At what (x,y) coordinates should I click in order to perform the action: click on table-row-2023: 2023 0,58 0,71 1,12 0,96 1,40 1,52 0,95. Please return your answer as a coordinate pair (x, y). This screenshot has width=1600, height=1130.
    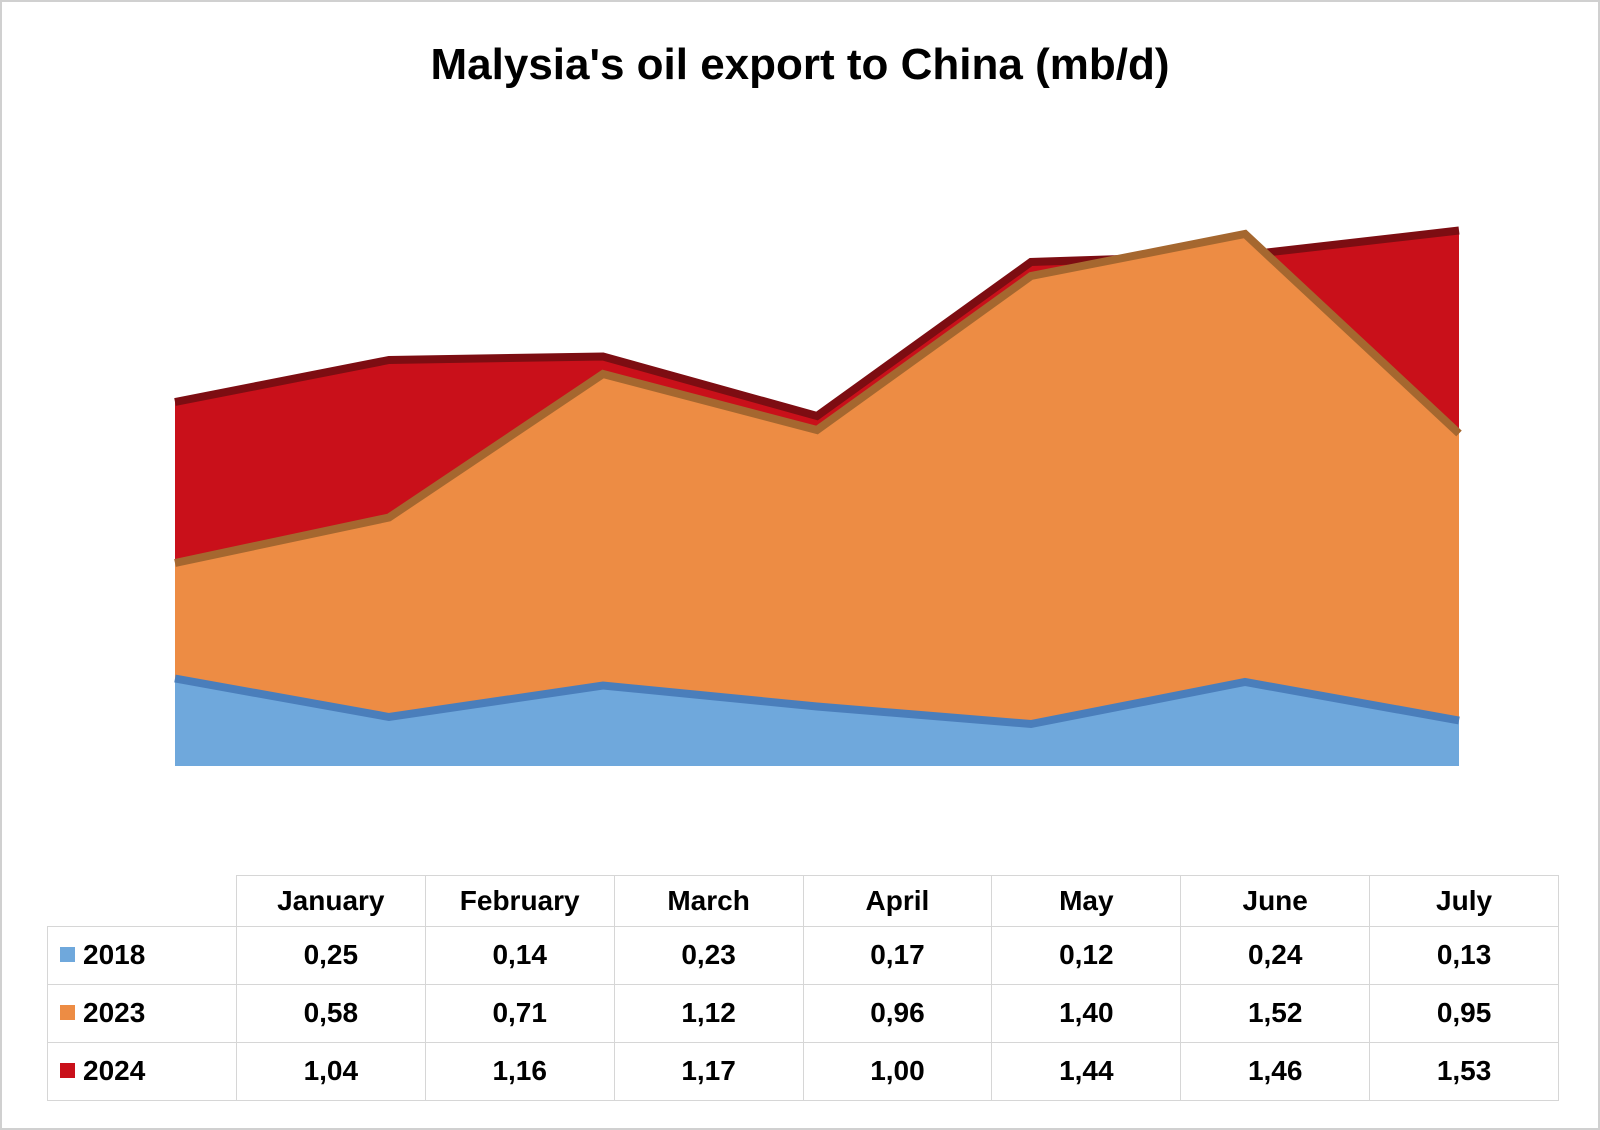
    Looking at the image, I should click on (803, 1013).